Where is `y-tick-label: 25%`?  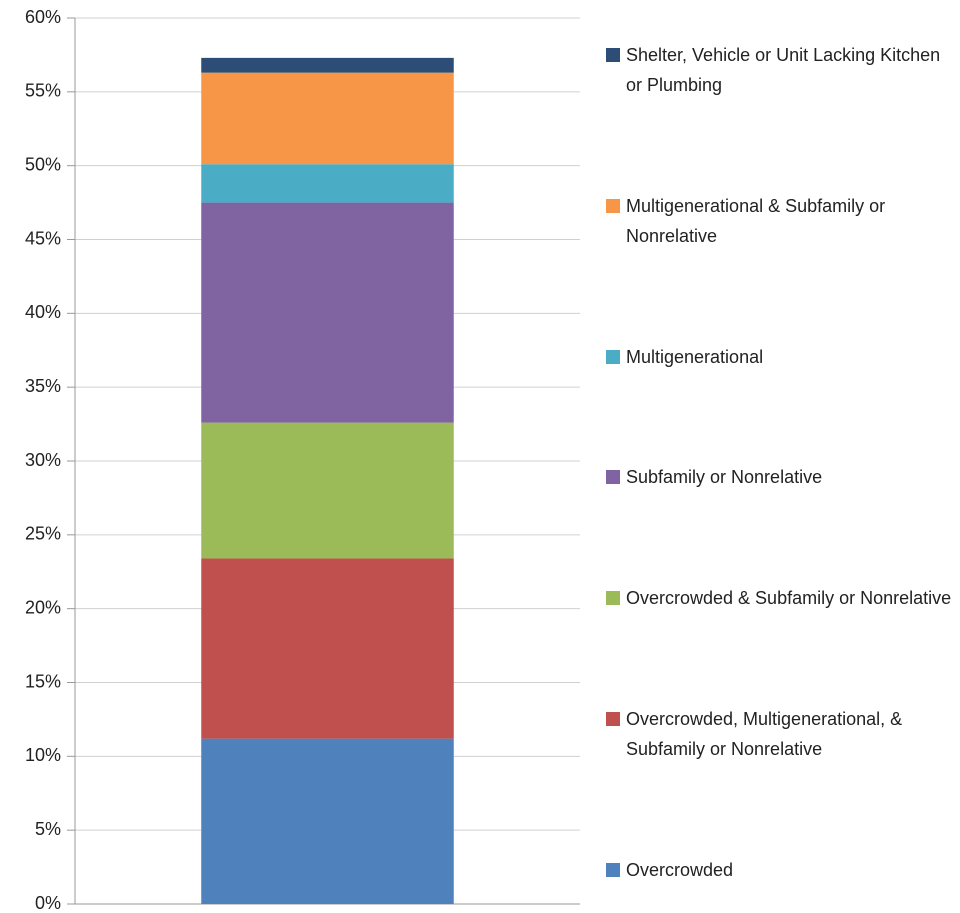 y-tick-label: 25% is located at coordinates (43, 534).